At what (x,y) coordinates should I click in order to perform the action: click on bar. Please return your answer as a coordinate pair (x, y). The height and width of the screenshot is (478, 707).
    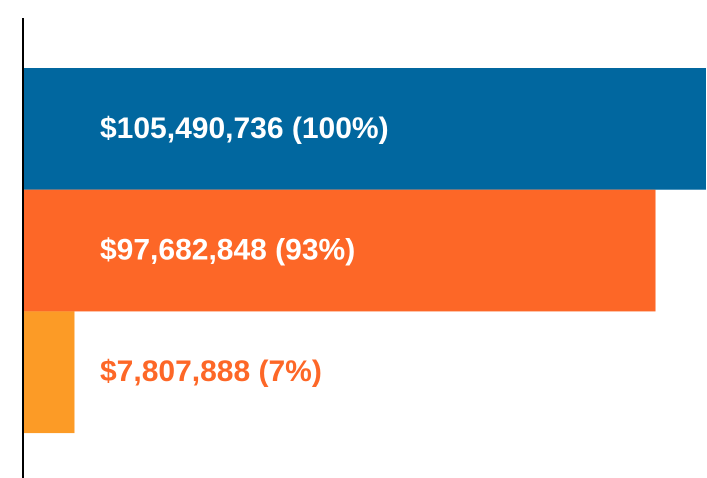
    Looking at the image, I should click on (49, 372).